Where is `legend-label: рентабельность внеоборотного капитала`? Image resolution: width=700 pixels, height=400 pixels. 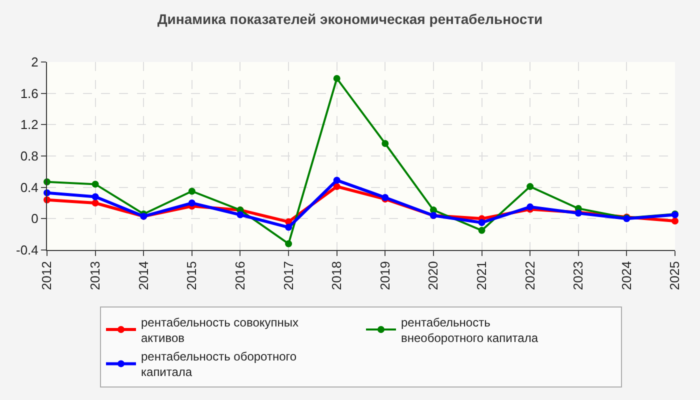
legend-label: рентабельность внеоборотного капитала is located at coordinates (469, 330).